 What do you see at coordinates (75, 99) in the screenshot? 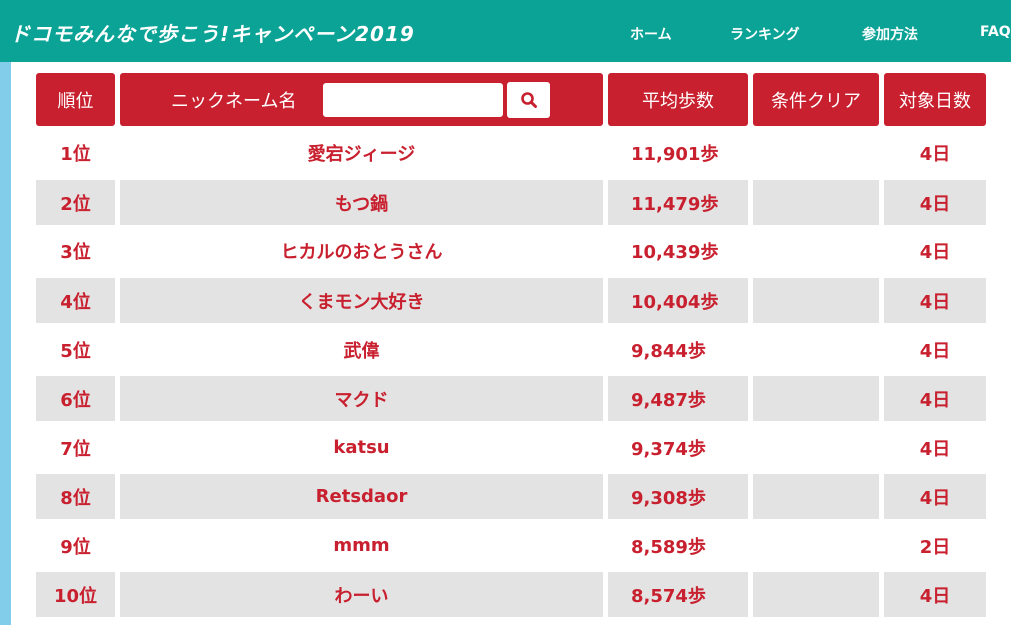
I see `header-rank: 順位` at bounding box center [75, 99].